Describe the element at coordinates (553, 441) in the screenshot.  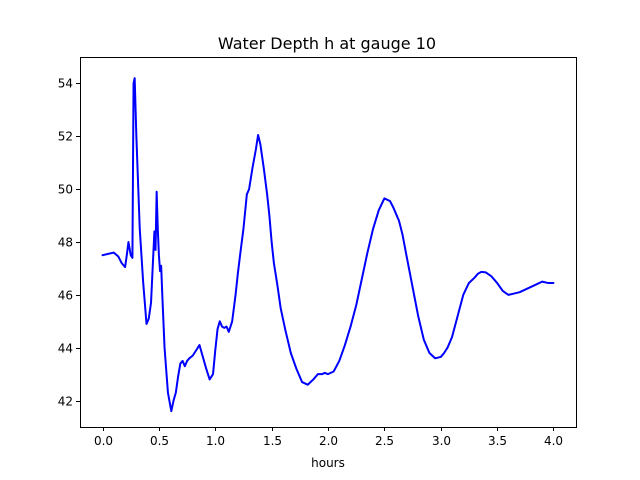
I see `x-tick-label: 4.0` at that location.